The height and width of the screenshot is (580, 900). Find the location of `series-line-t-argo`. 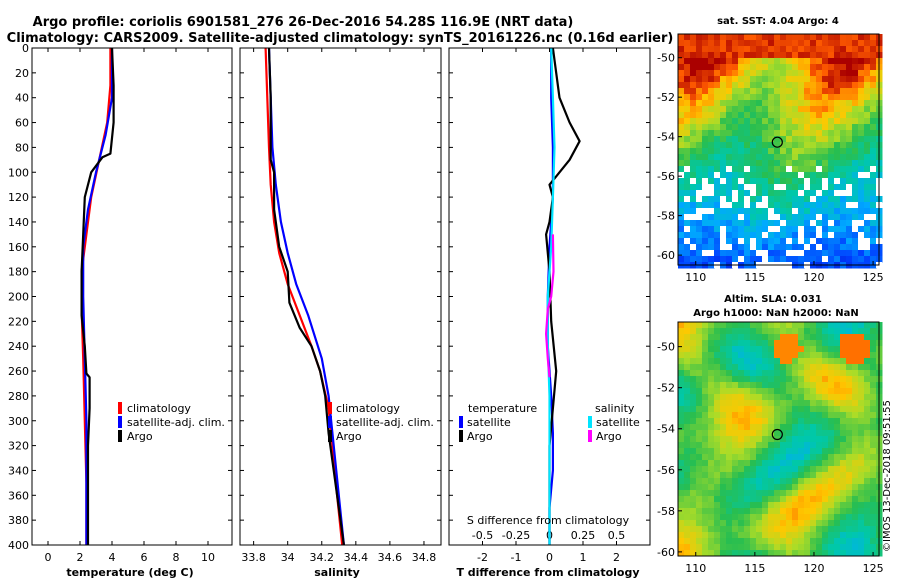

series-line-t-argo is located at coordinates (562, 296).